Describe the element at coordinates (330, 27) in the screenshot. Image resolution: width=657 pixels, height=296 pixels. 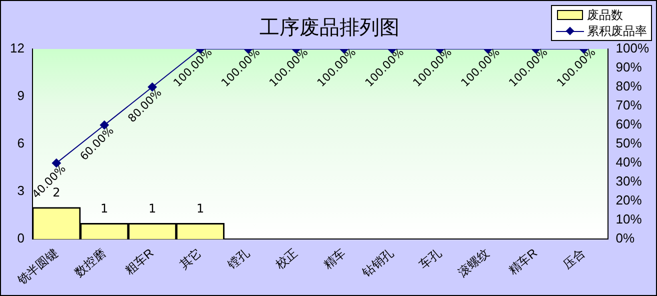
I see `chart-title: 工序废品排列图` at that location.